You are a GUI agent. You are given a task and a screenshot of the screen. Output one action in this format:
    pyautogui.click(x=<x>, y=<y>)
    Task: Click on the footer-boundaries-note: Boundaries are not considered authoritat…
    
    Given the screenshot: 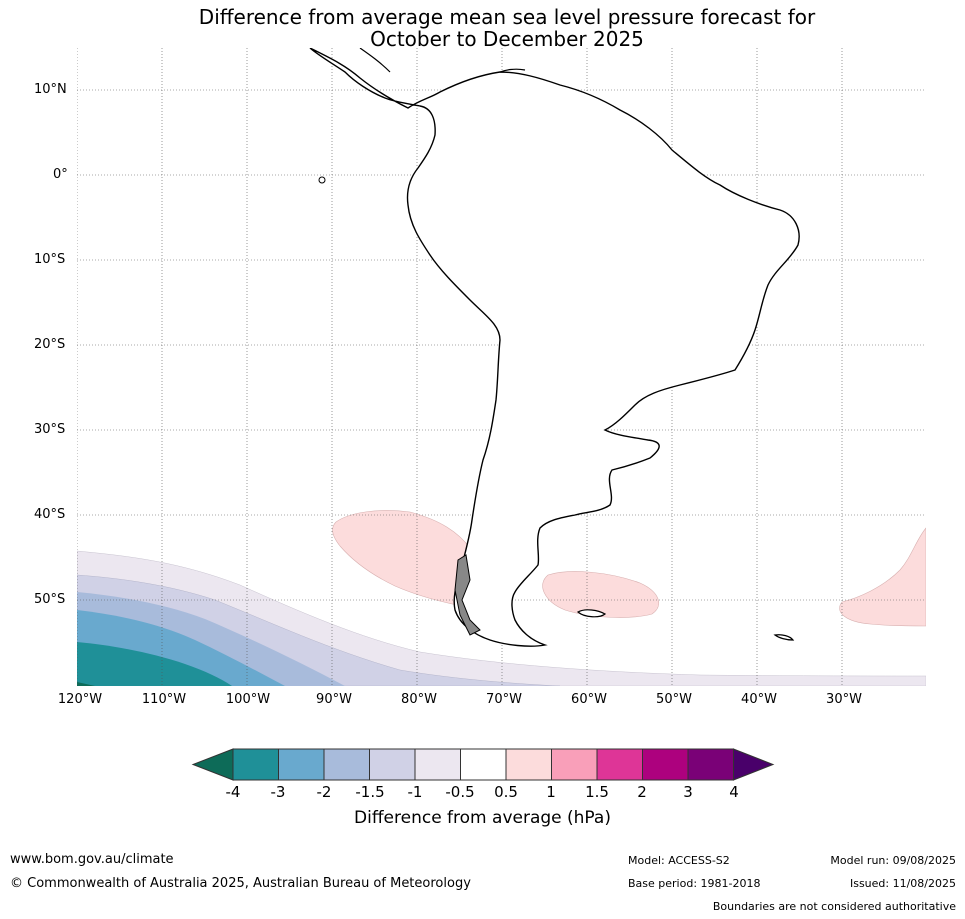 What is the action you would take?
    pyautogui.click(x=834, y=906)
    